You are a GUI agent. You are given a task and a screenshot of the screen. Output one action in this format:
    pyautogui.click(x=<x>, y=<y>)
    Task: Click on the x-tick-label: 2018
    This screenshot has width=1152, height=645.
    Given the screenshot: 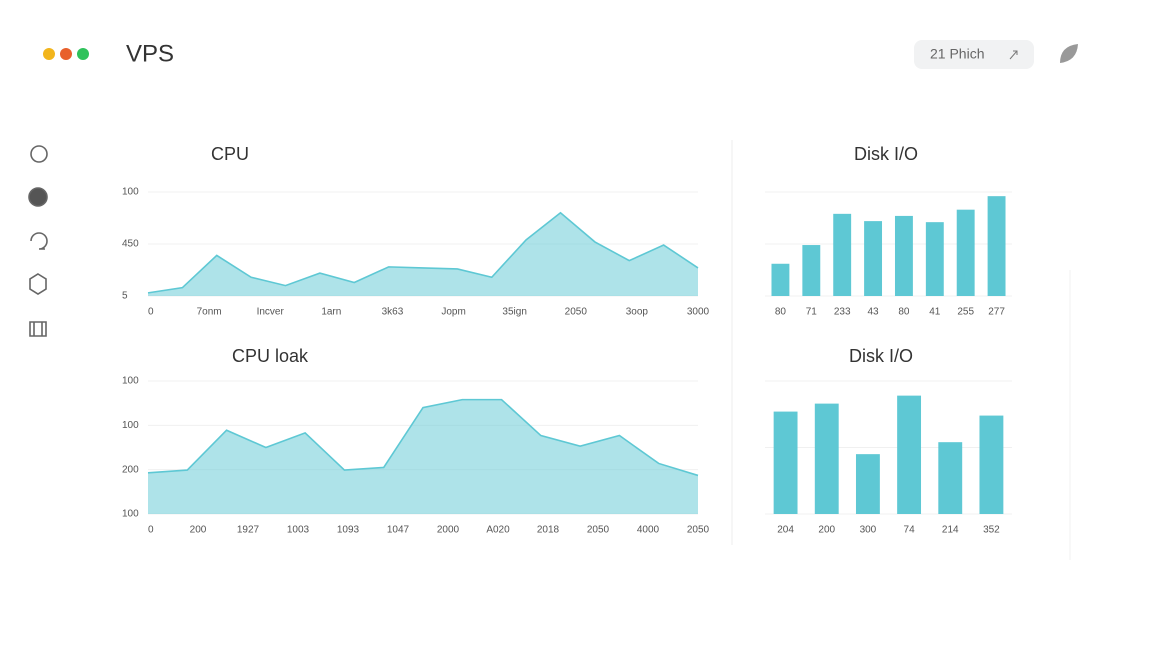 What is the action you would take?
    pyautogui.click(x=548, y=530)
    